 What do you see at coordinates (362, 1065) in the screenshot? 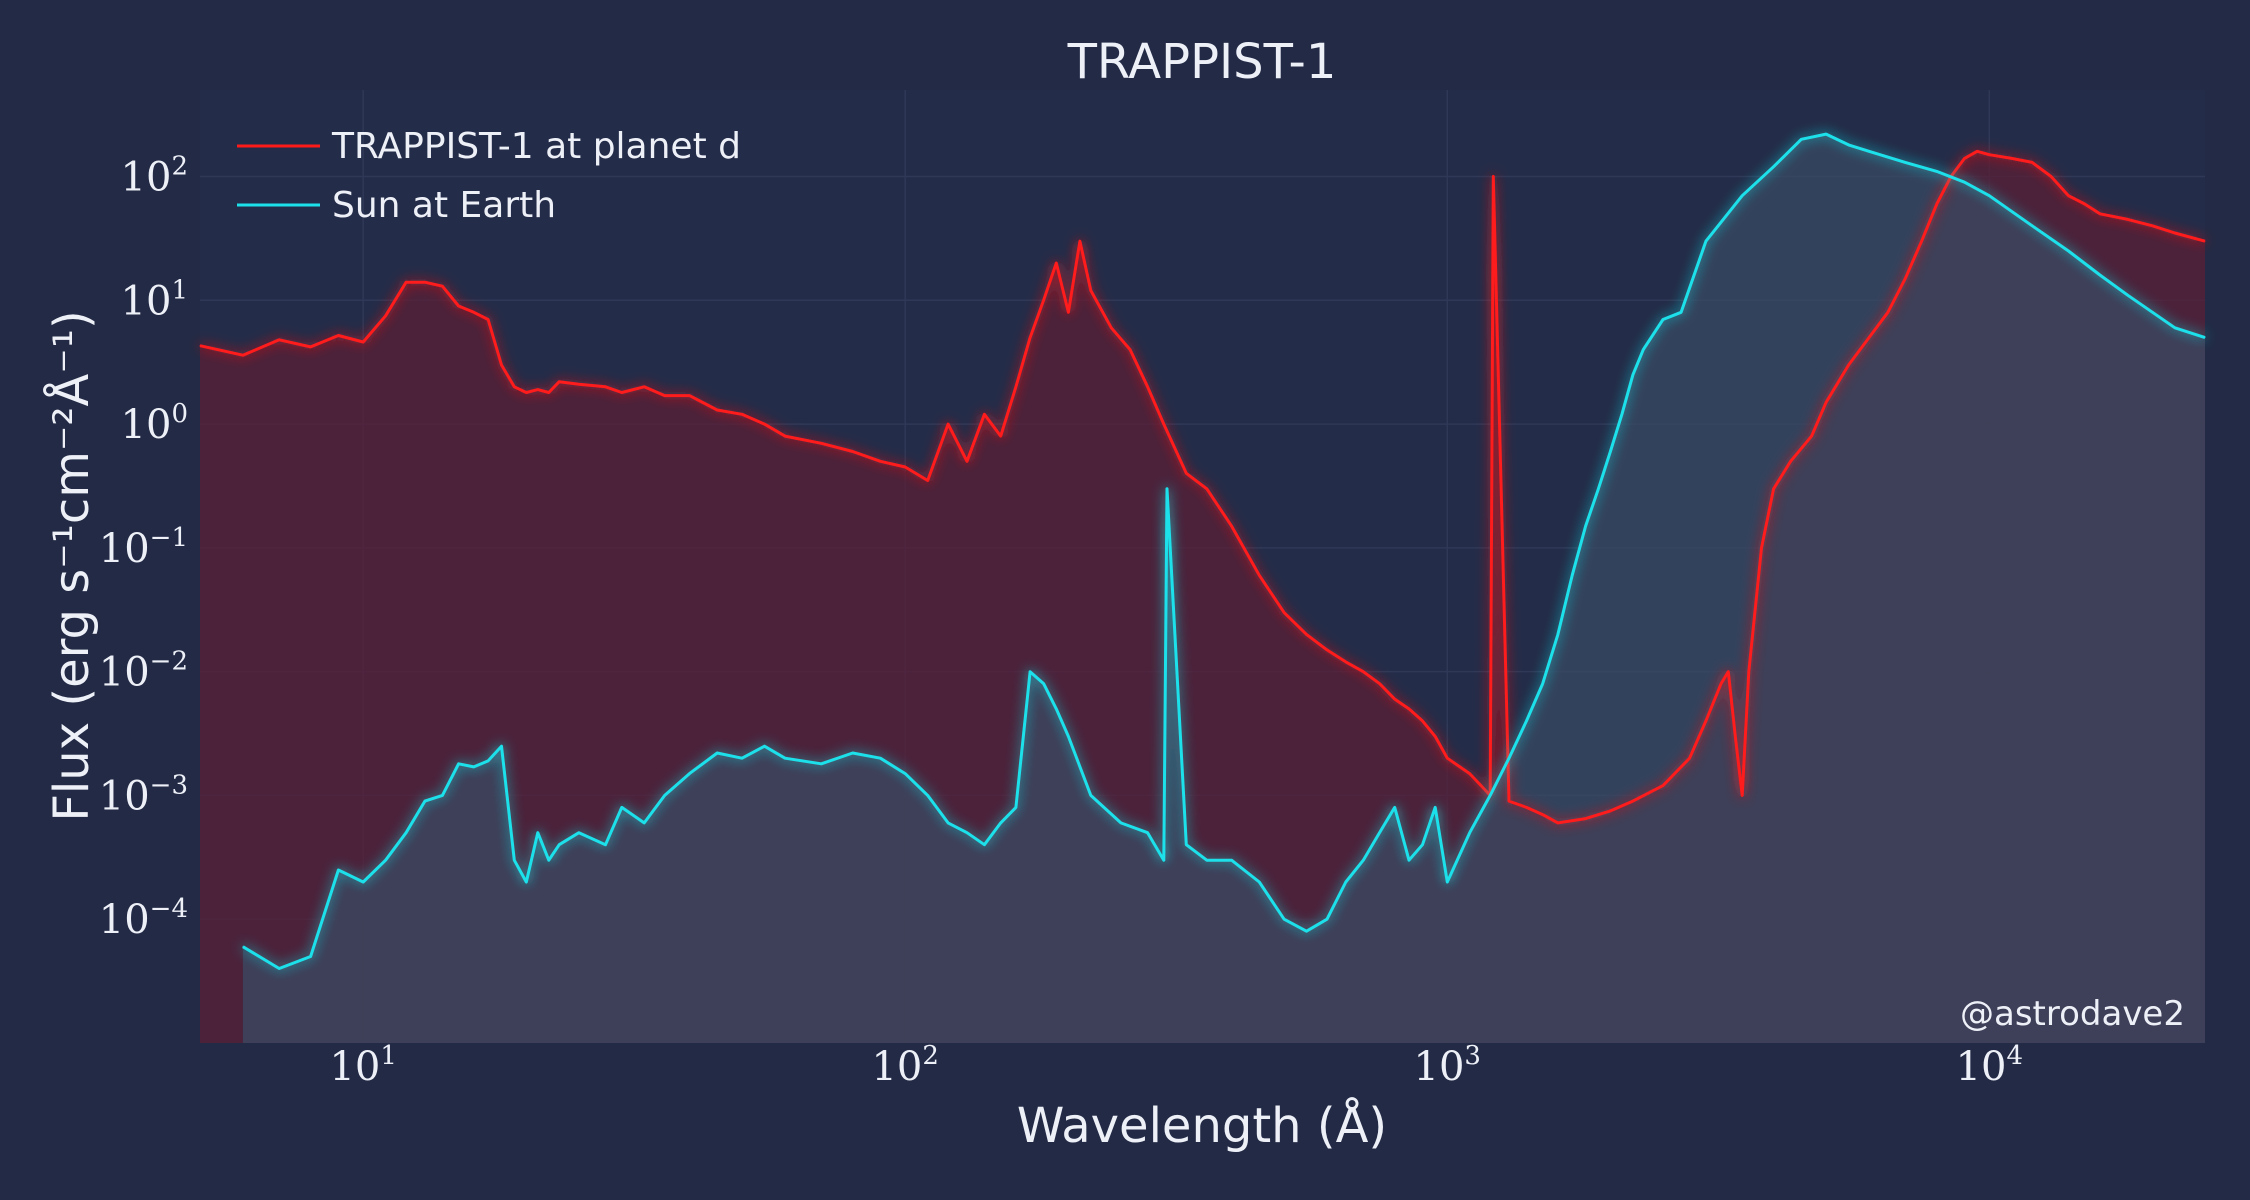
I see `x-tick-label: 101` at bounding box center [362, 1065].